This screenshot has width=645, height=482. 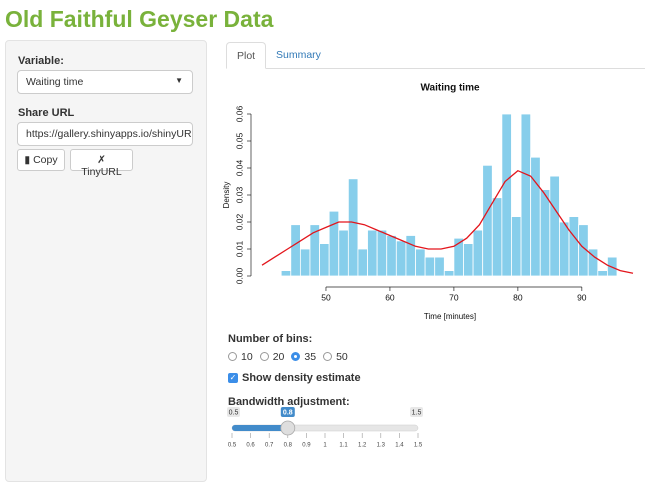 What do you see at coordinates (269, 446) in the screenshot?
I see `slider-tick-label: 0.7` at bounding box center [269, 446].